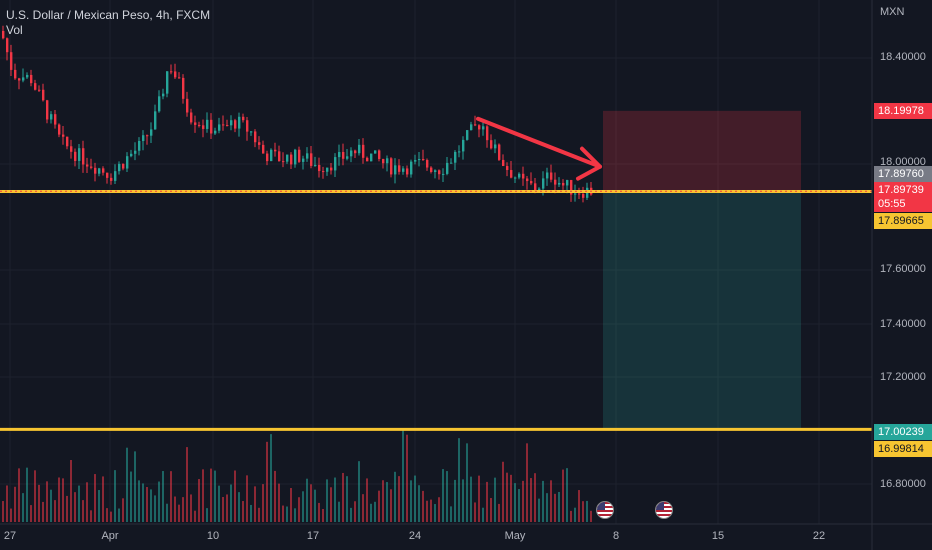 The image size is (932, 550). I want to click on line-price-tag: 16.99814, so click(903, 449).